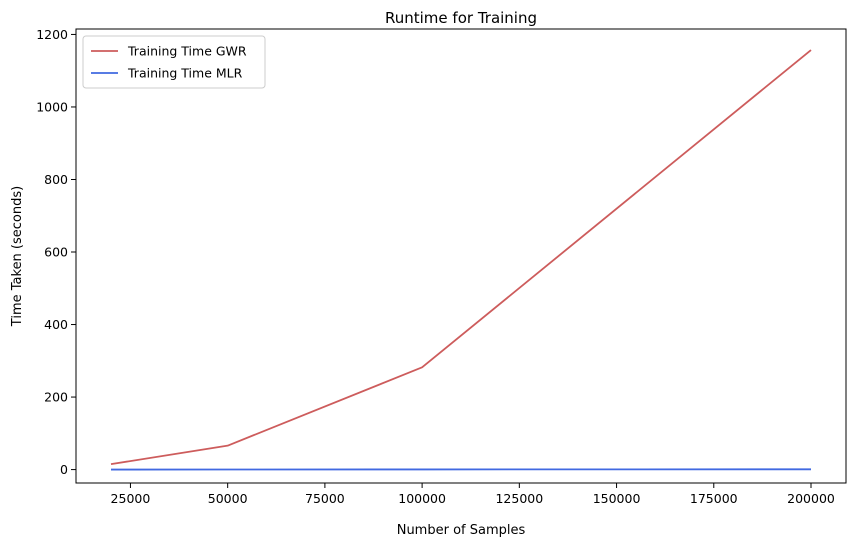  I want to click on y-tick-label: 1000, so click(52, 106).